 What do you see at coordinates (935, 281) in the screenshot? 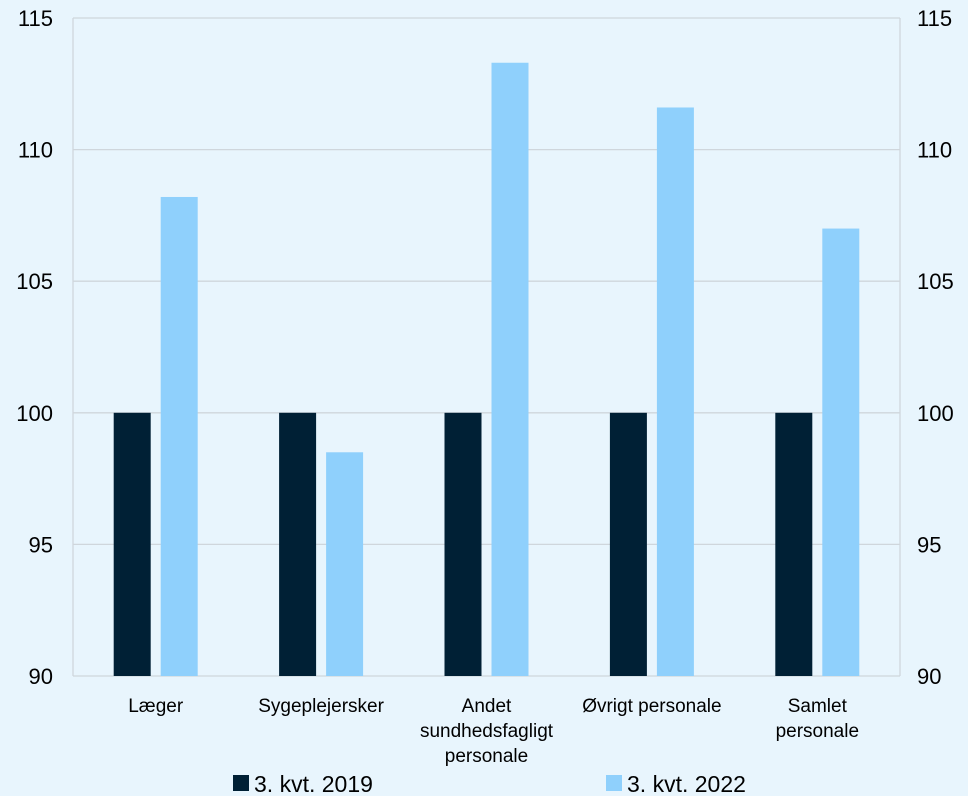
I see `y-tick-label-right: 105` at bounding box center [935, 281].